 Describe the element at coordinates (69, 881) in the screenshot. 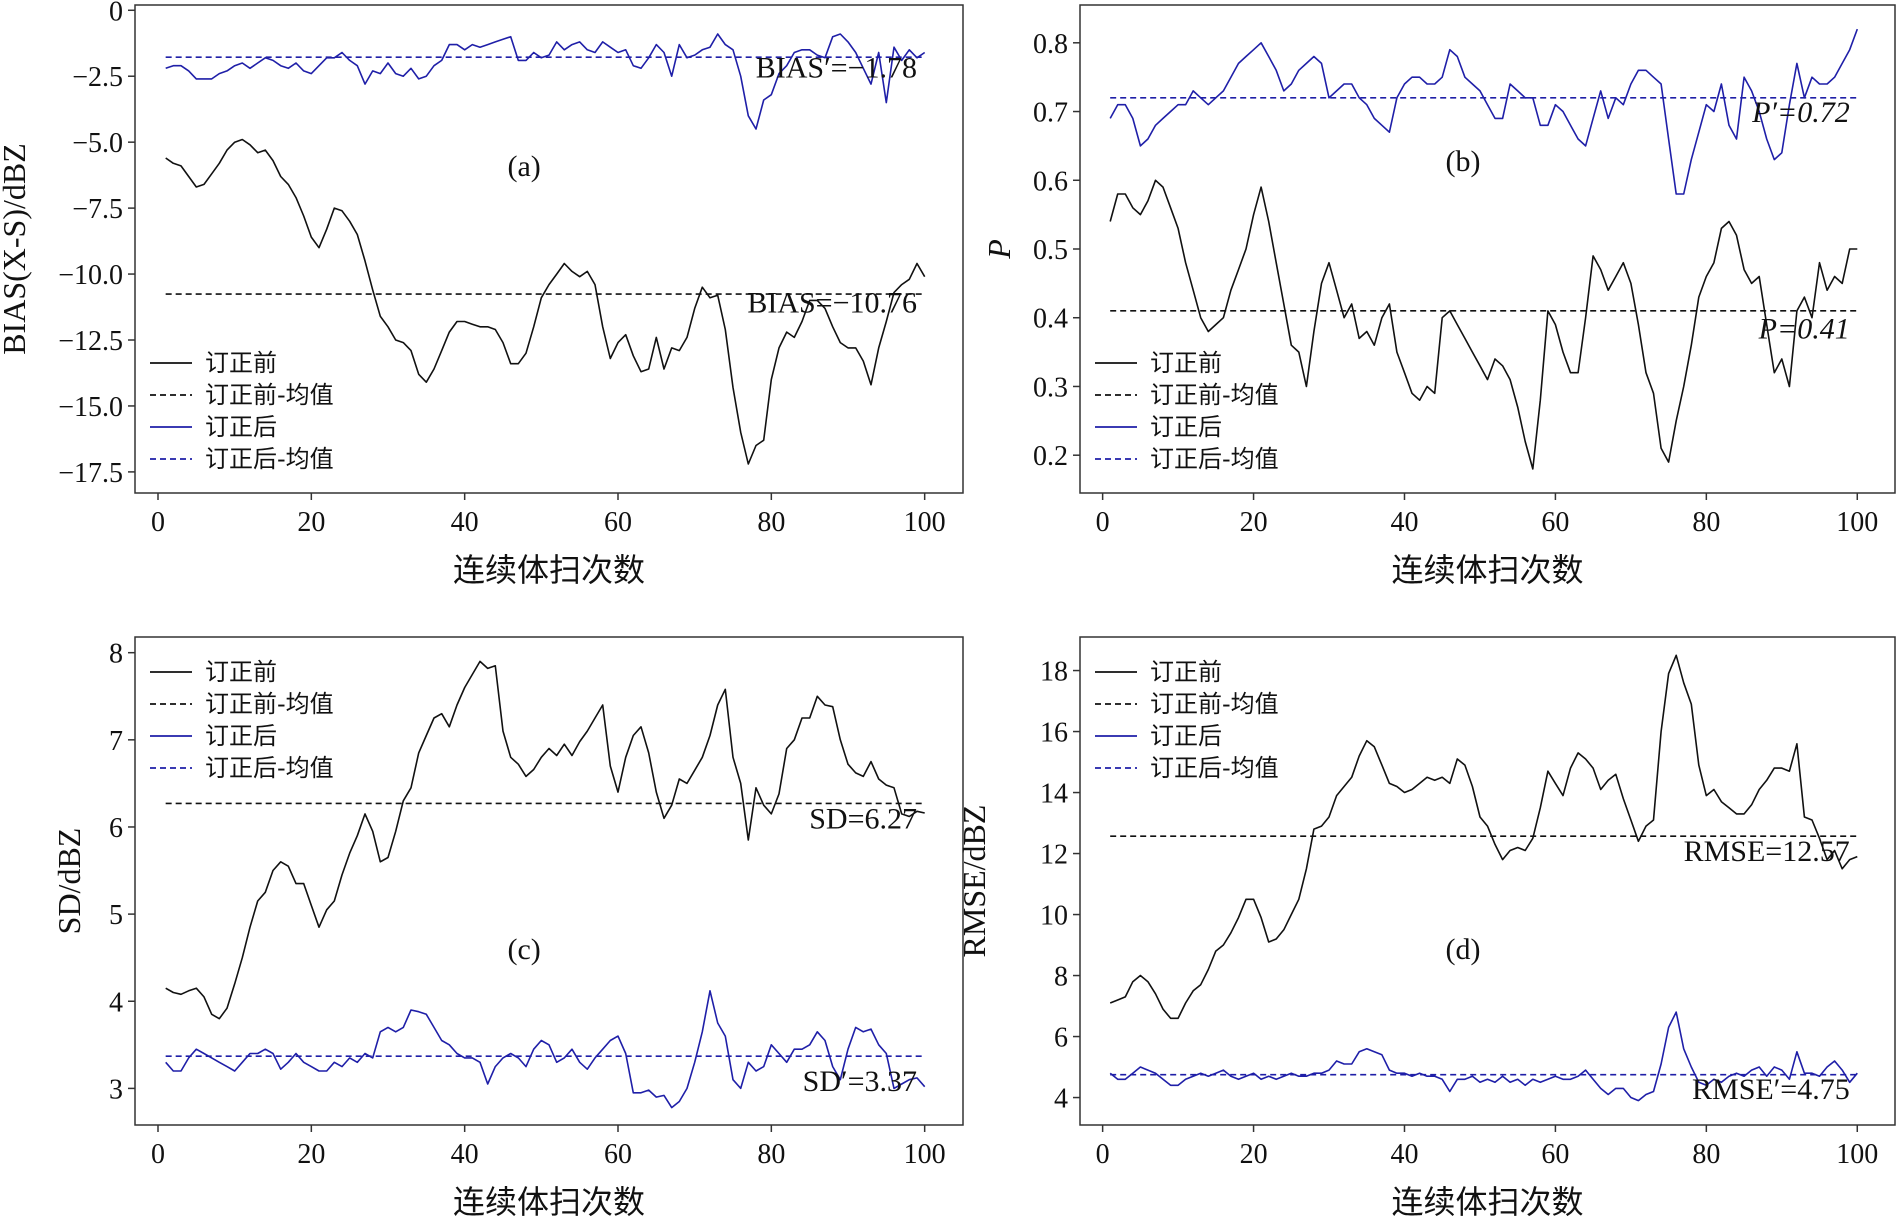

I see `y-axis-label: SD/dBZ` at that location.